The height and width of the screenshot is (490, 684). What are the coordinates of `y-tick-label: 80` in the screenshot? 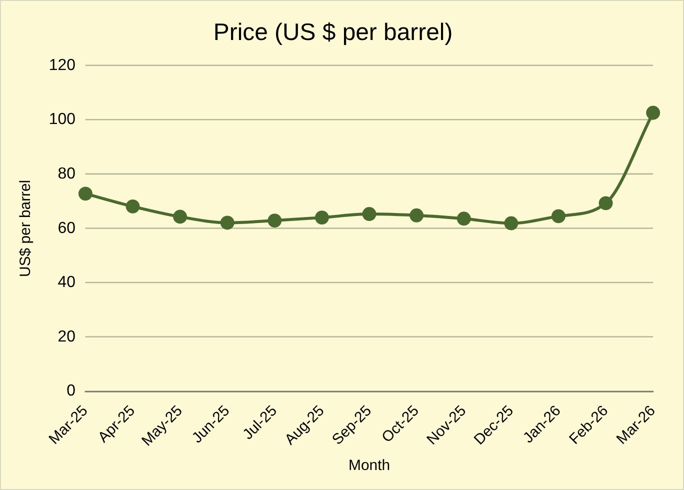 It's located at (67, 174).